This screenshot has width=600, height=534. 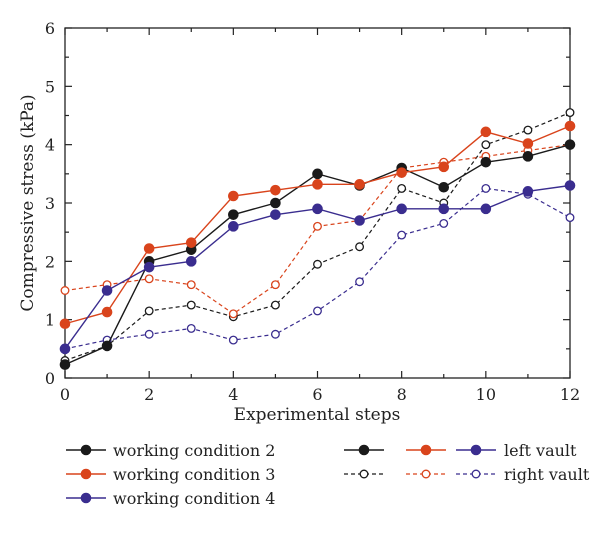 What do you see at coordinates (50, 378) in the screenshot?
I see `y-tick-label: 0` at bounding box center [50, 378].